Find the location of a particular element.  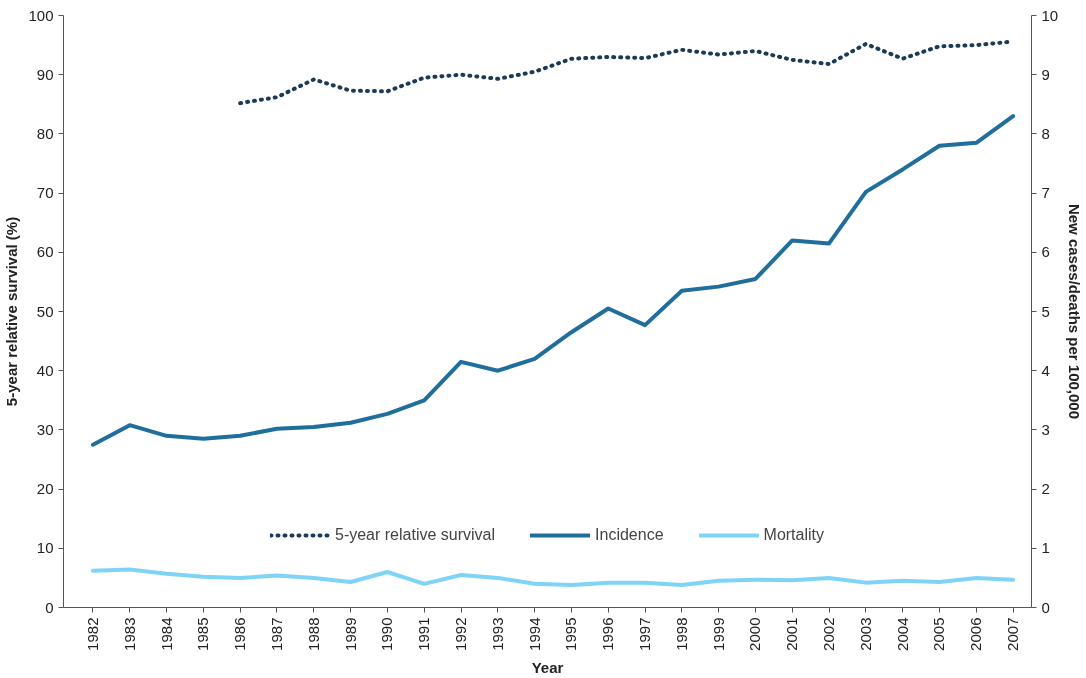

x-tick-label: 2004 is located at coordinates (902, 634).